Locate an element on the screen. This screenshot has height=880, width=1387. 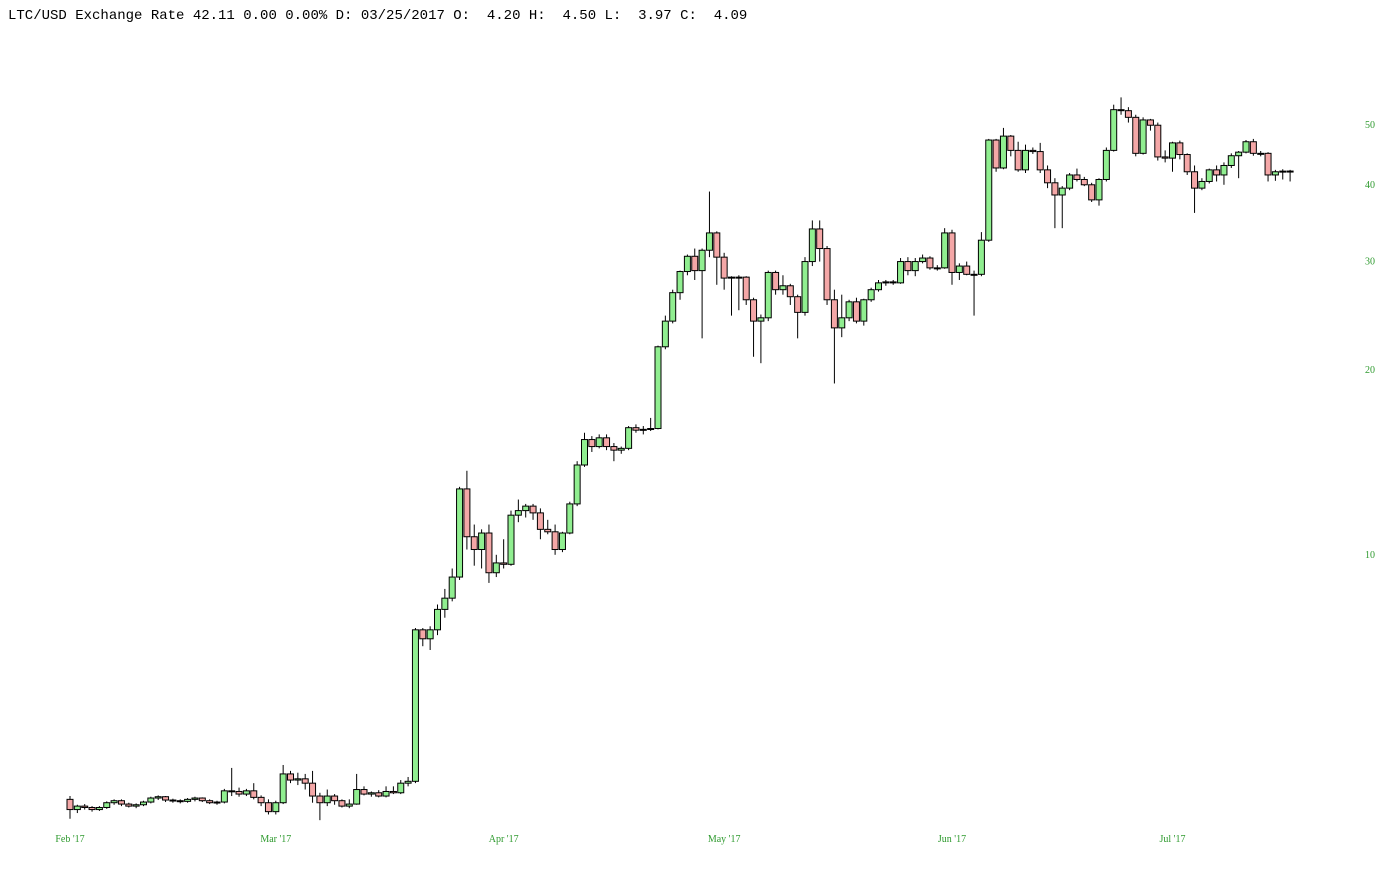
y-tick-label: 50 is located at coordinates (1370, 125).